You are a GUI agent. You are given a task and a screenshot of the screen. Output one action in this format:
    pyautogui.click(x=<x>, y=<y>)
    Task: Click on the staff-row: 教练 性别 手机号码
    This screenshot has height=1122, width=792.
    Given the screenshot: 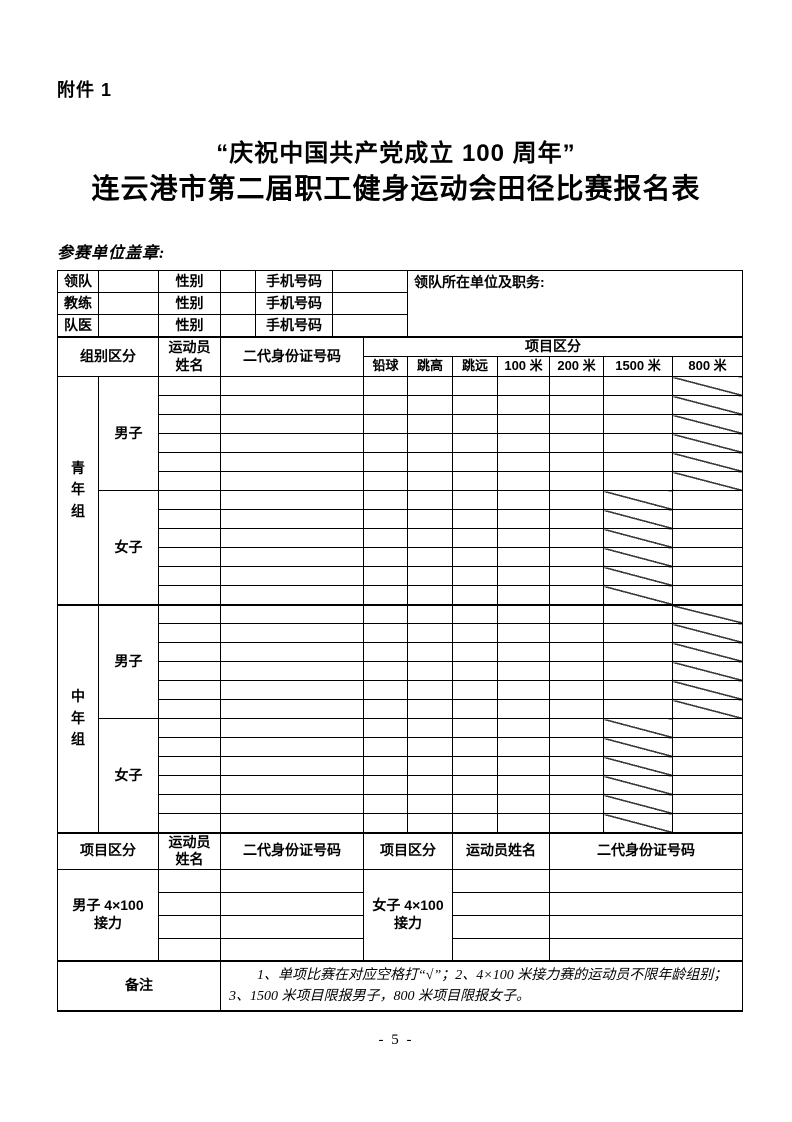 What is the action you would take?
    pyautogui.click(x=400, y=303)
    